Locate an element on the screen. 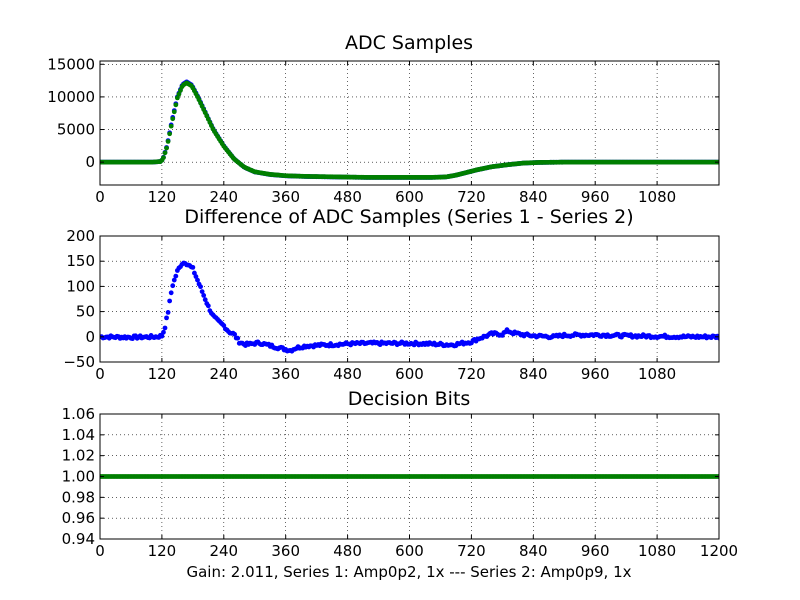  tick-label-x-difference: 240 is located at coordinates (223, 374).